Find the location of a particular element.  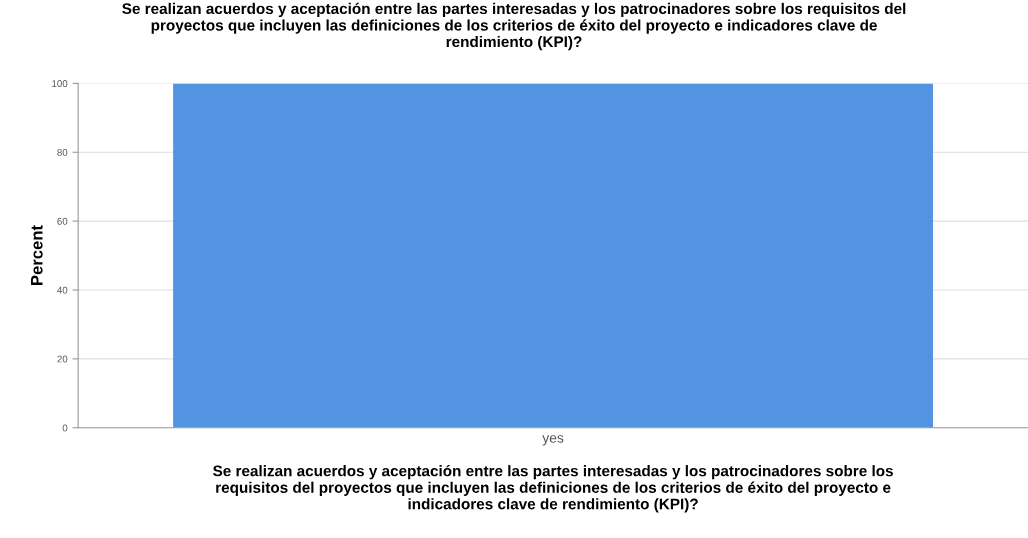

y-tick-label: 80 is located at coordinates (62, 152).